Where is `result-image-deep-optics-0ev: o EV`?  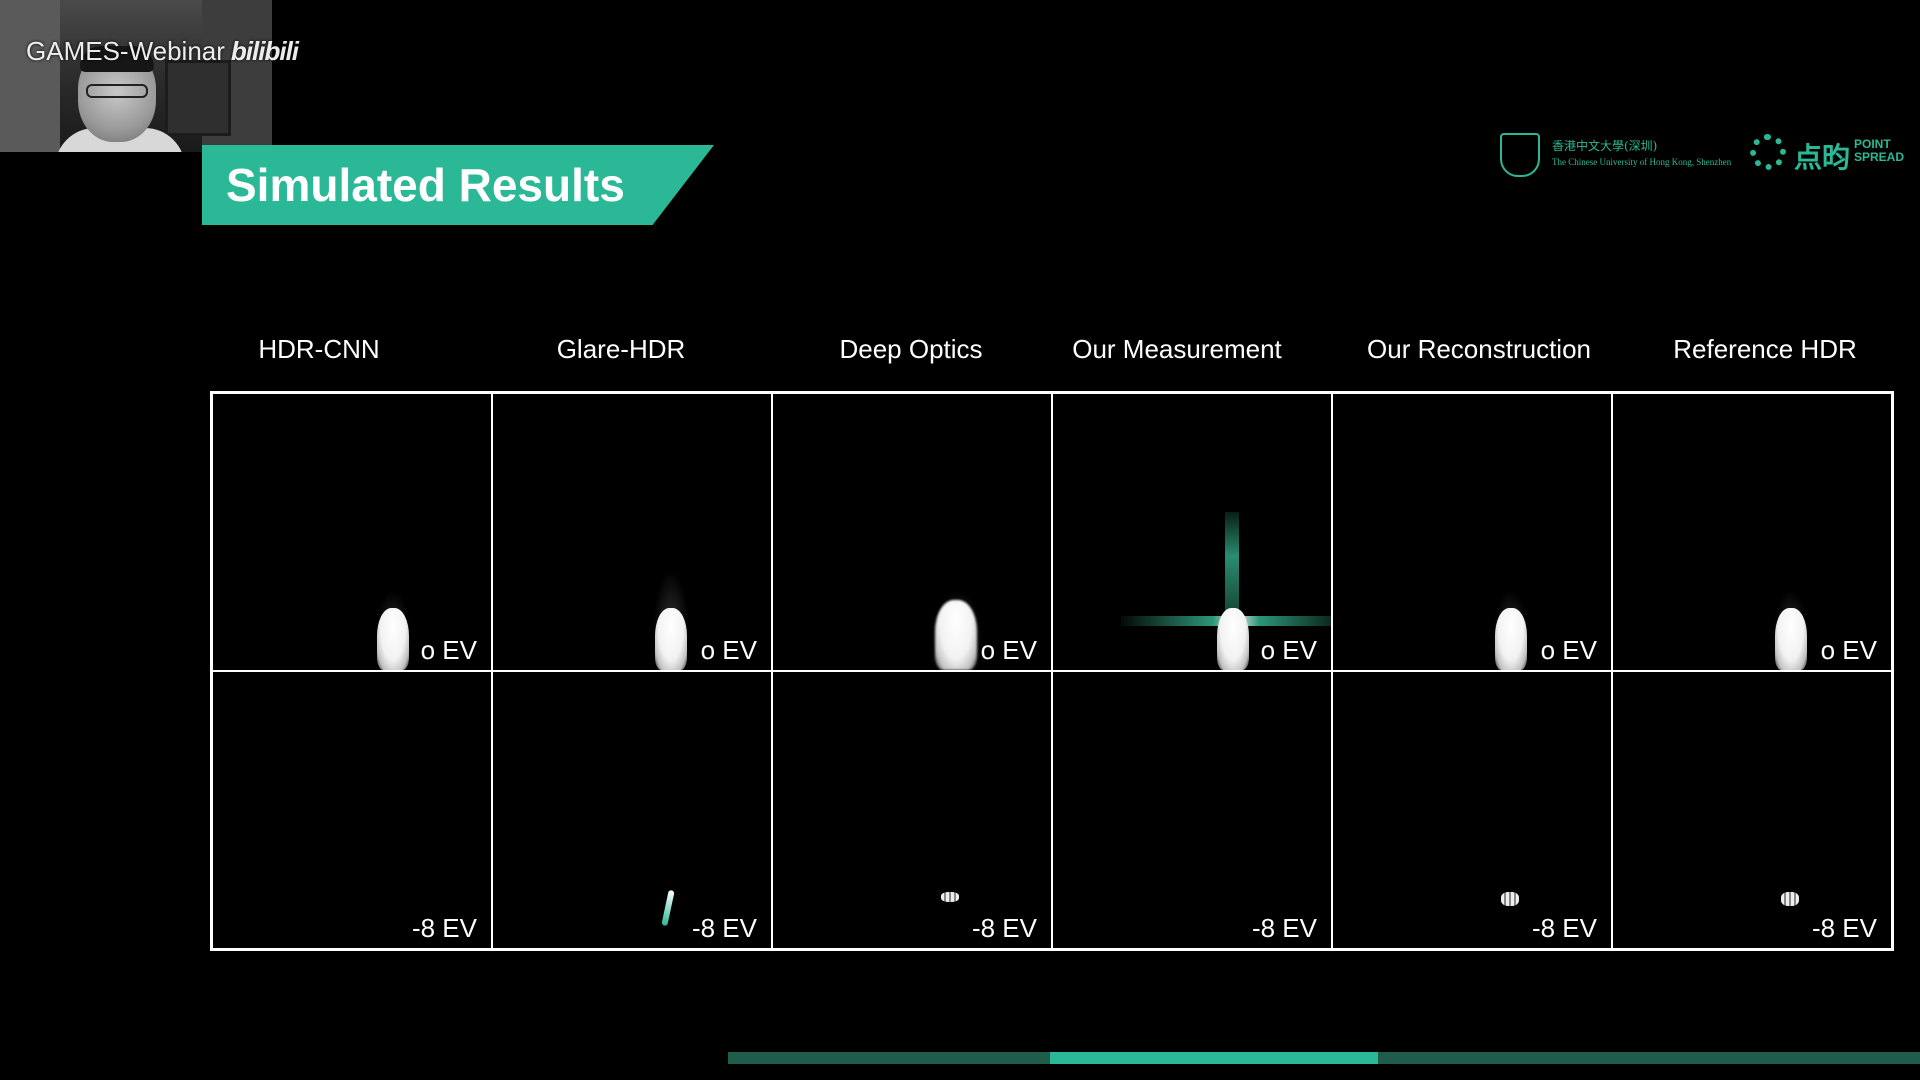 result-image-deep-optics-0ev: o EV is located at coordinates (912, 532).